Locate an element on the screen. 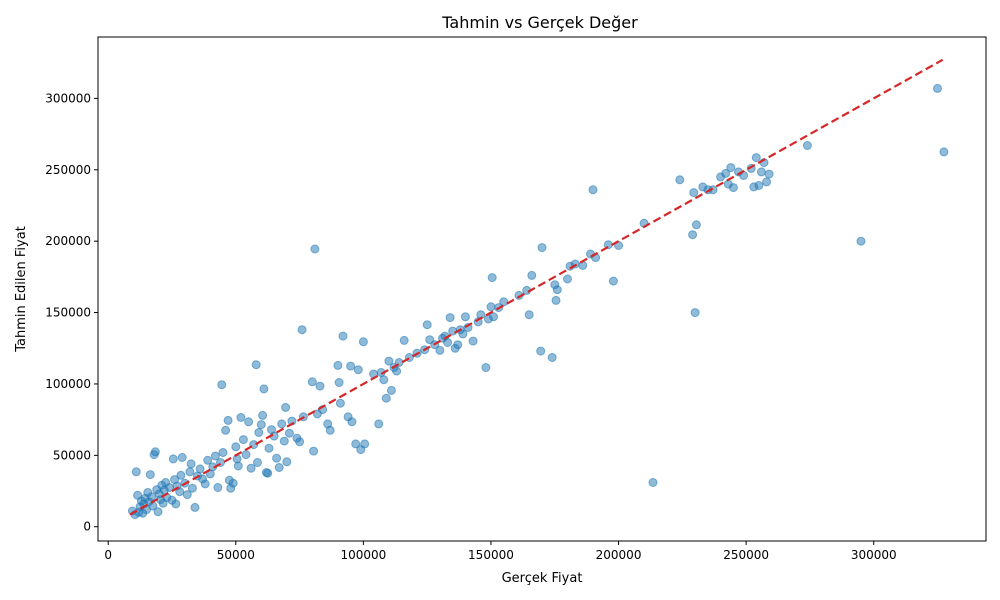  x-tick-label: 250000 is located at coordinates (746, 555).